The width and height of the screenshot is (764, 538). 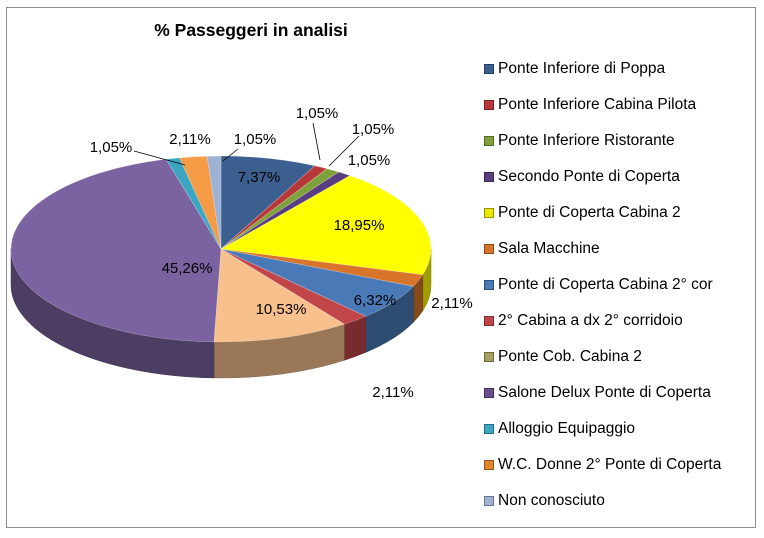 I want to click on legend-label: 2° Cabina a dx 2° corridoio, so click(x=590, y=320).